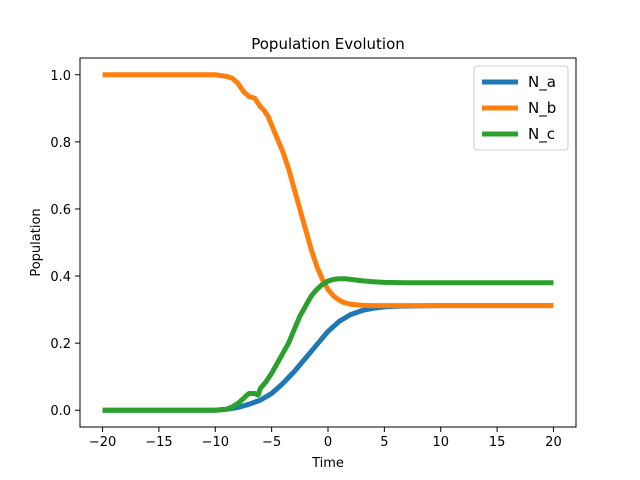 The width and height of the screenshot is (640, 480). Describe the element at coordinates (60, 143) in the screenshot. I see `y-tick-label: 0.8` at that location.